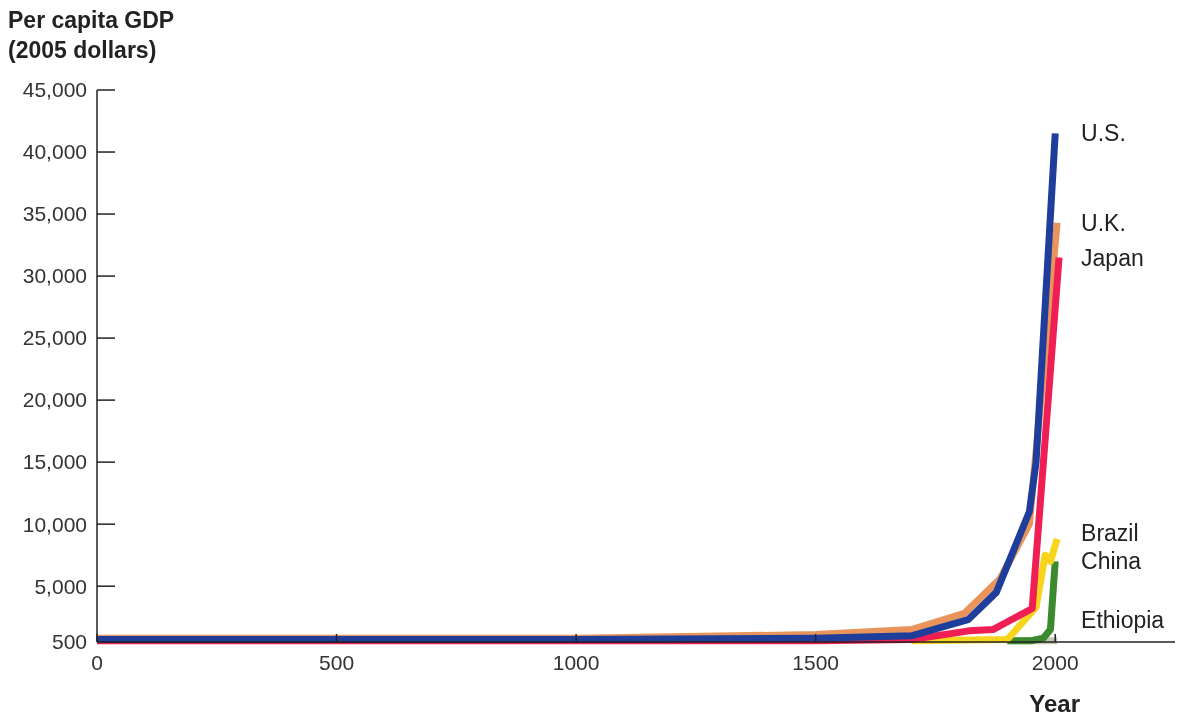 Image resolution: width=1179 pixels, height=719 pixels. What do you see at coordinates (1054, 703) in the screenshot?
I see `x-axis-title: Year` at bounding box center [1054, 703].